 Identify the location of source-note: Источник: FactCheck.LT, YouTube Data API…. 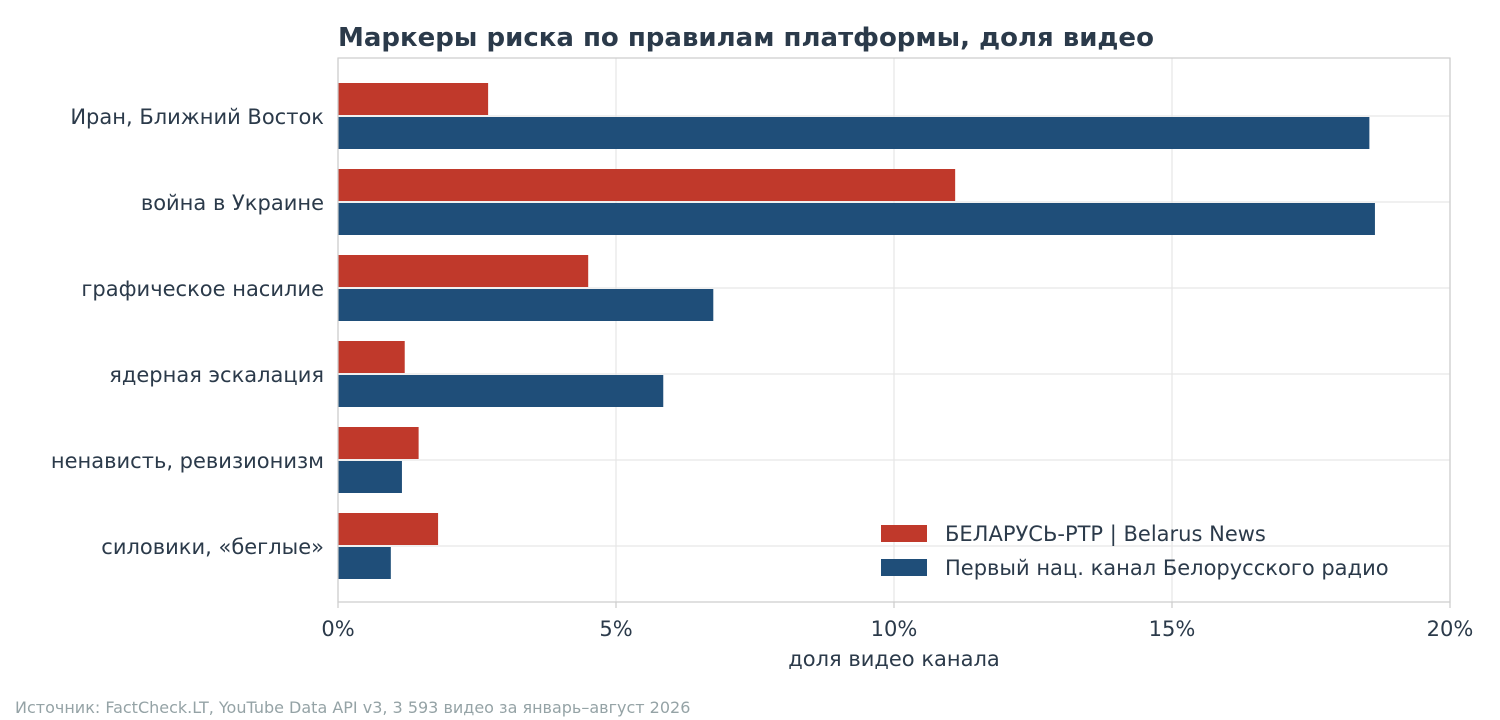
(352, 707).